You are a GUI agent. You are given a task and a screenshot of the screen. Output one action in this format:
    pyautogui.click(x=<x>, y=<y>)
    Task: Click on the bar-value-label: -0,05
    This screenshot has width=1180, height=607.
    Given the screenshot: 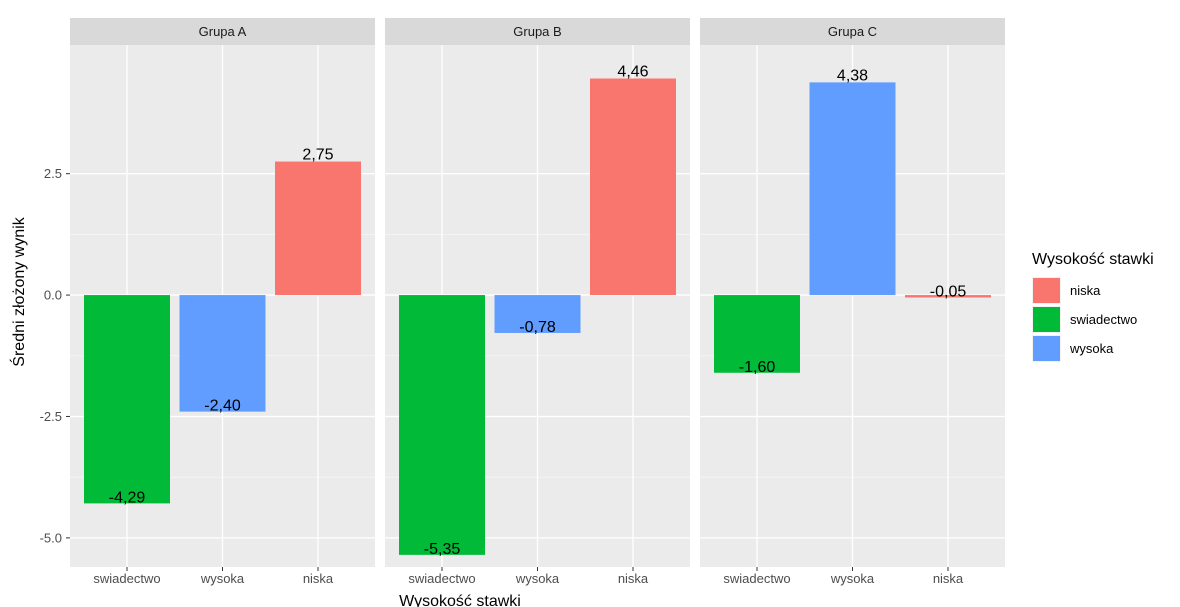 What is the action you would take?
    pyautogui.click(x=948, y=292)
    